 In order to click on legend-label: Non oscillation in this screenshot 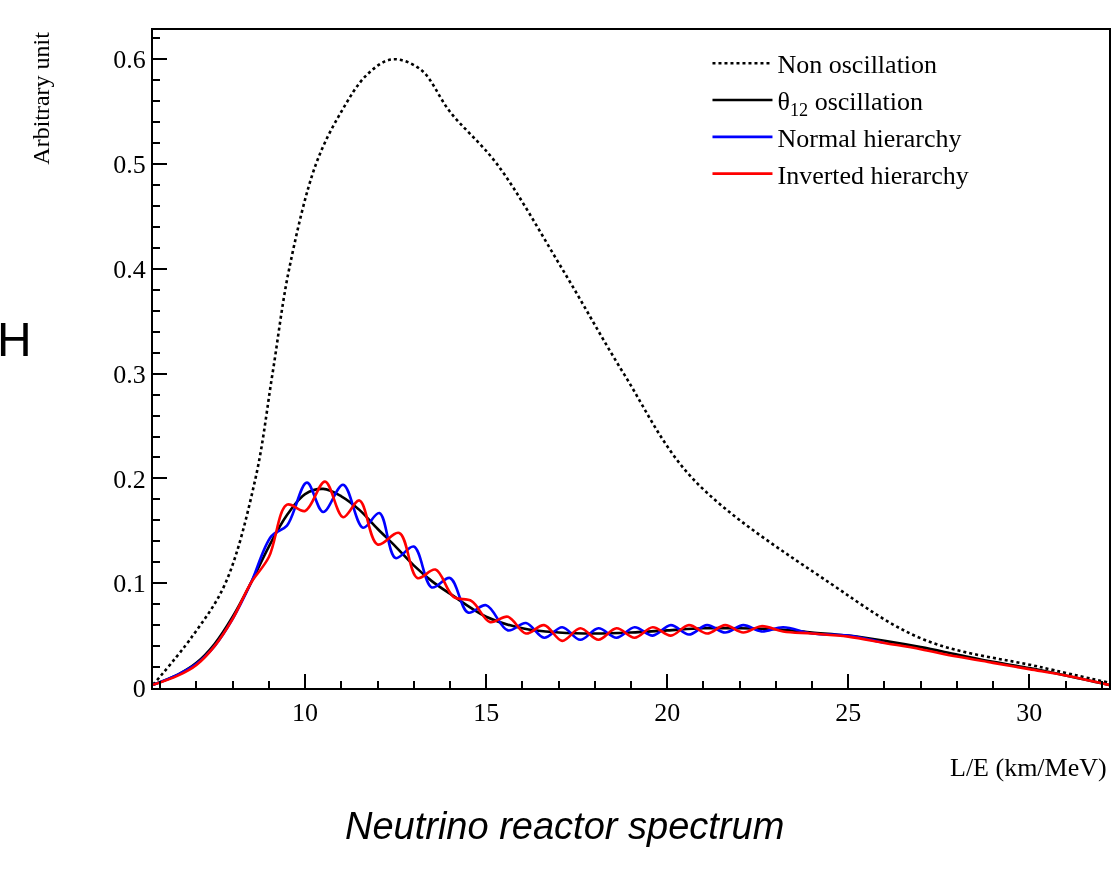, I will do `click(857, 65)`.